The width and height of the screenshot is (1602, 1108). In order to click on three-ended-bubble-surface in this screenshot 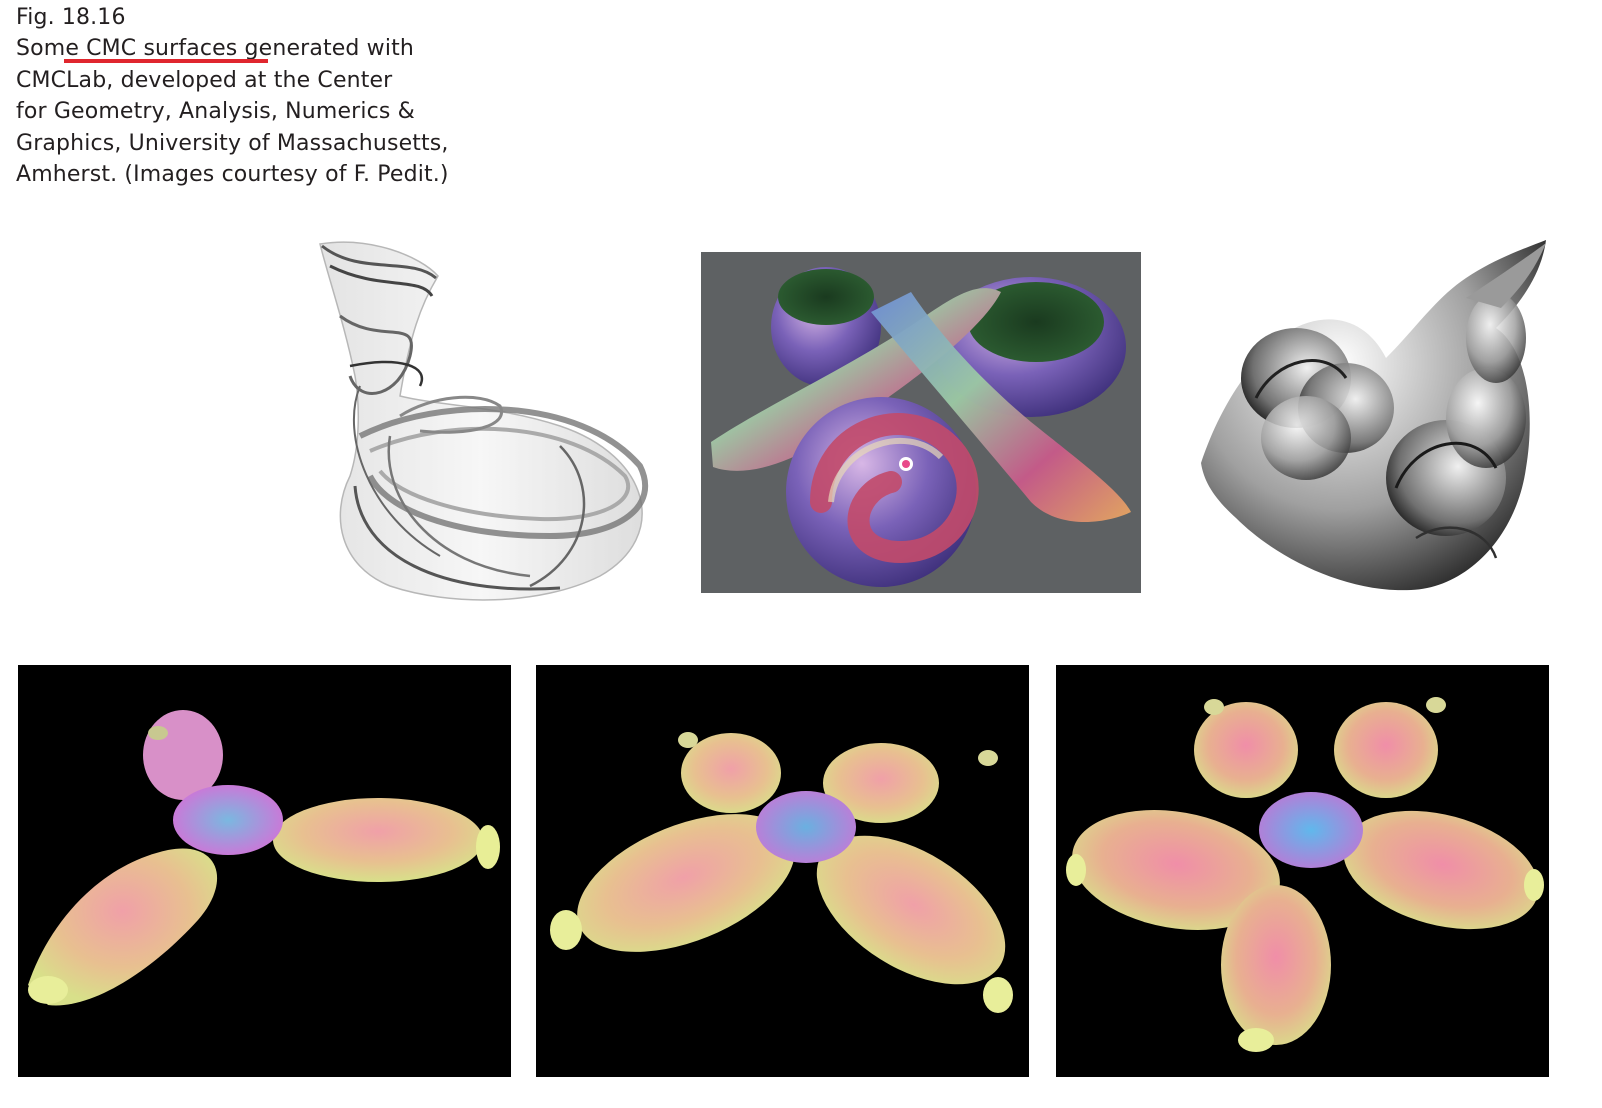, I will do `click(264, 858)`.